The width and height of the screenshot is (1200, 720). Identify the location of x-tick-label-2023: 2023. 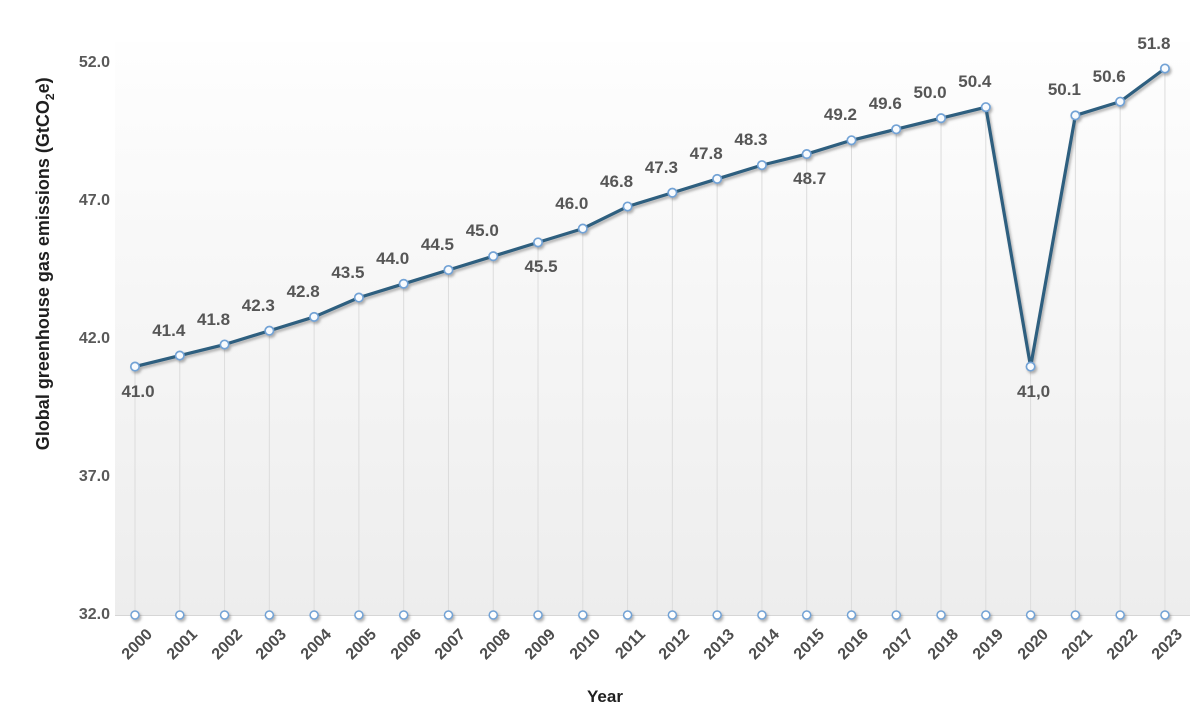
(1167, 645).